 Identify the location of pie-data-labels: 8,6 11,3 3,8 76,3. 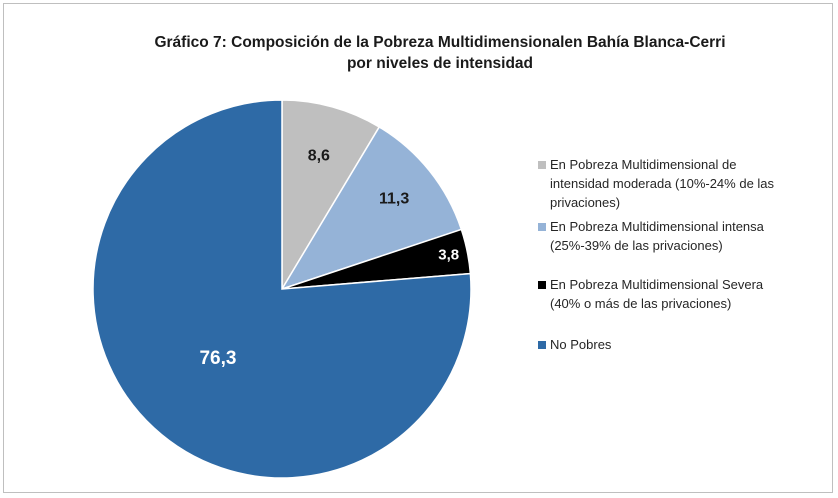
(329, 258).